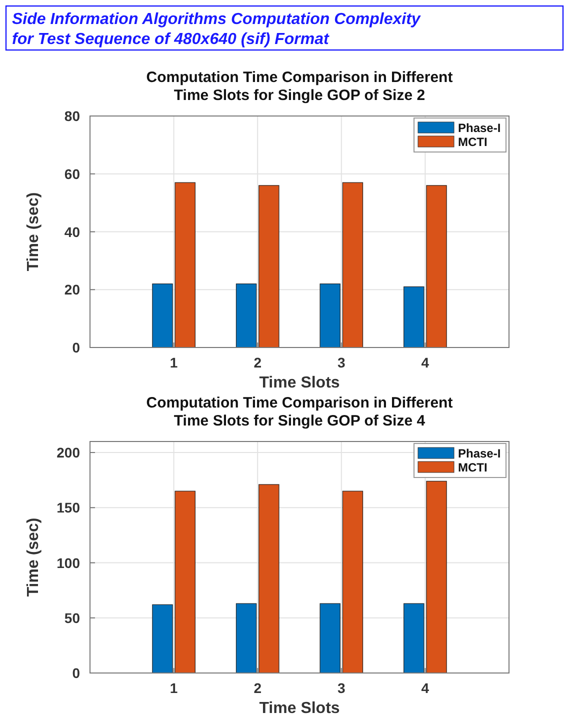 The height and width of the screenshot is (717, 569). What do you see at coordinates (68, 452) in the screenshot?
I see `y-tick-label: 200` at bounding box center [68, 452].